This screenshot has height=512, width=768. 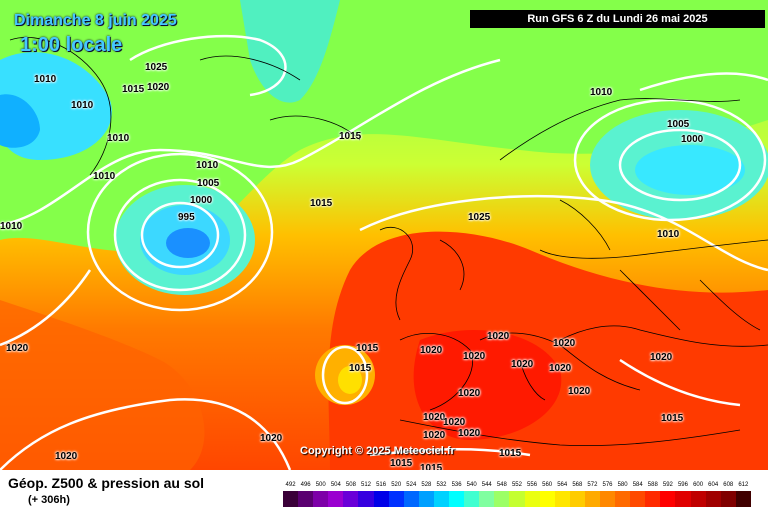 I want to click on legend-value: 592, so click(x=667, y=485).